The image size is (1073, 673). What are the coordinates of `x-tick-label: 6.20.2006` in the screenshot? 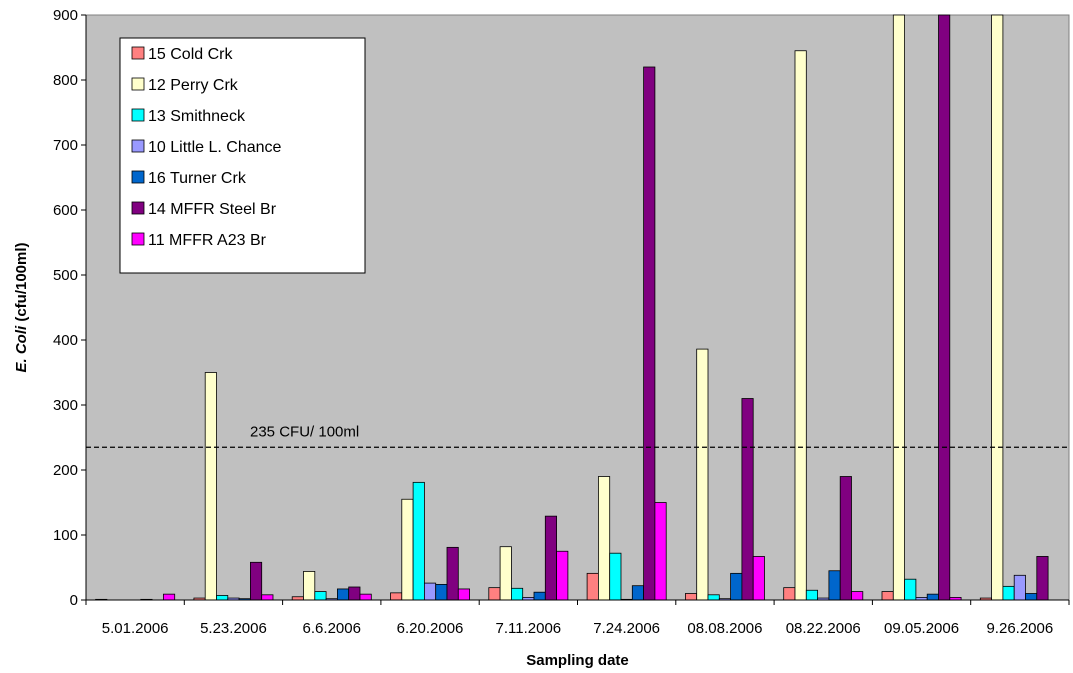 It's located at (430, 628).